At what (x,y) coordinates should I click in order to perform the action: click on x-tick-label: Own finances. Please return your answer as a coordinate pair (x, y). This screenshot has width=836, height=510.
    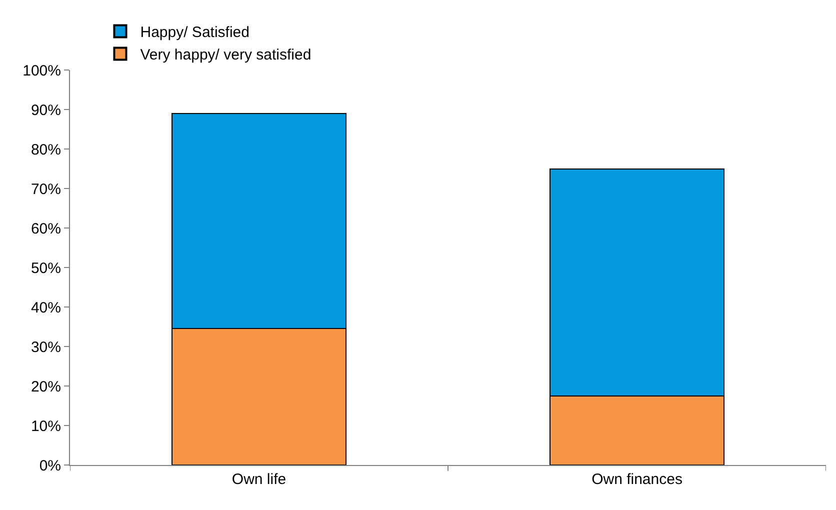
    Looking at the image, I should click on (637, 479).